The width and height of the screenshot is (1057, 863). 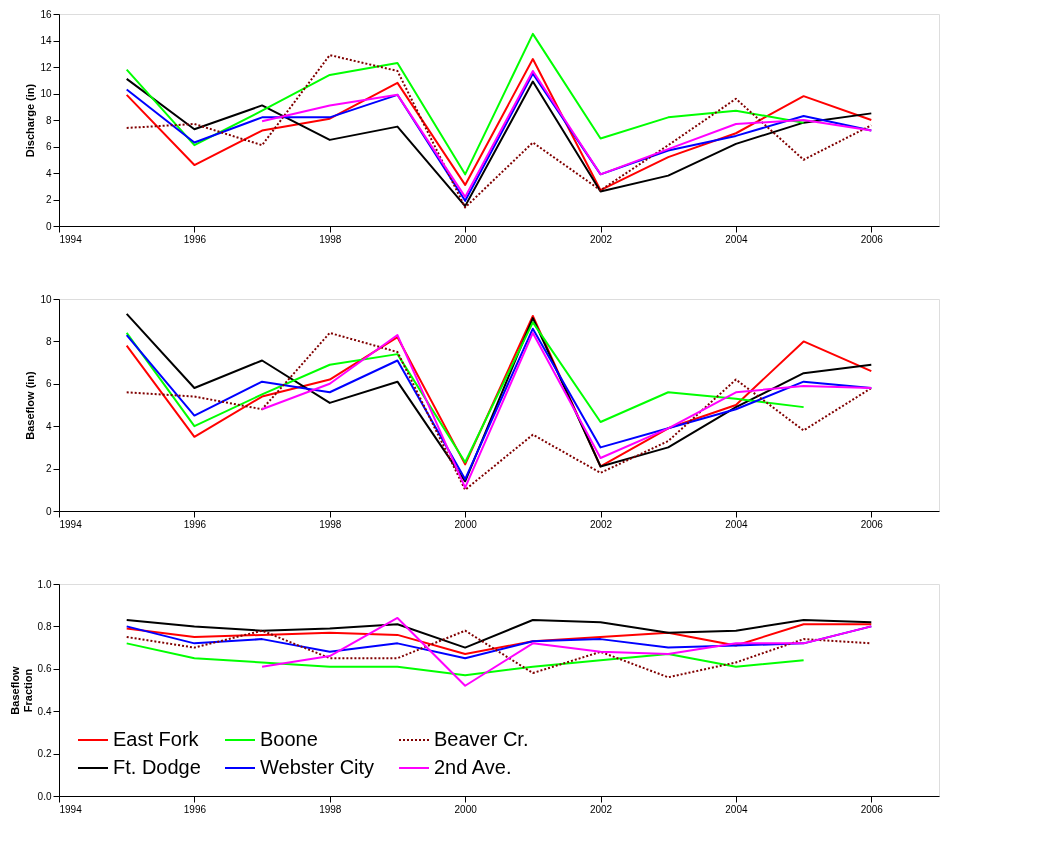 What do you see at coordinates (156, 739) in the screenshot?
I see `legend-label: East Fork` at bounding box center [156, 739].